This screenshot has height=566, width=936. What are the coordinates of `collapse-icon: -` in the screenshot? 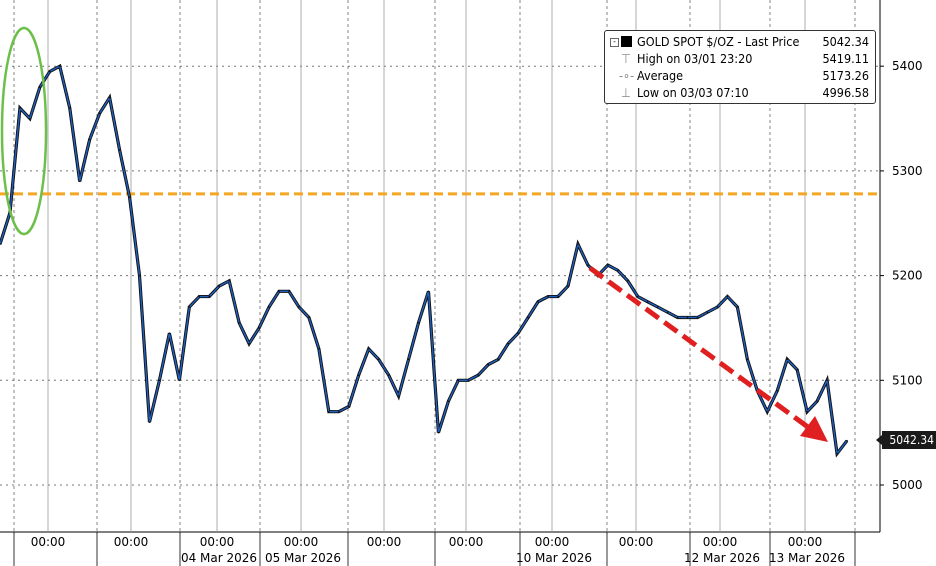 It's located at (614, 42).